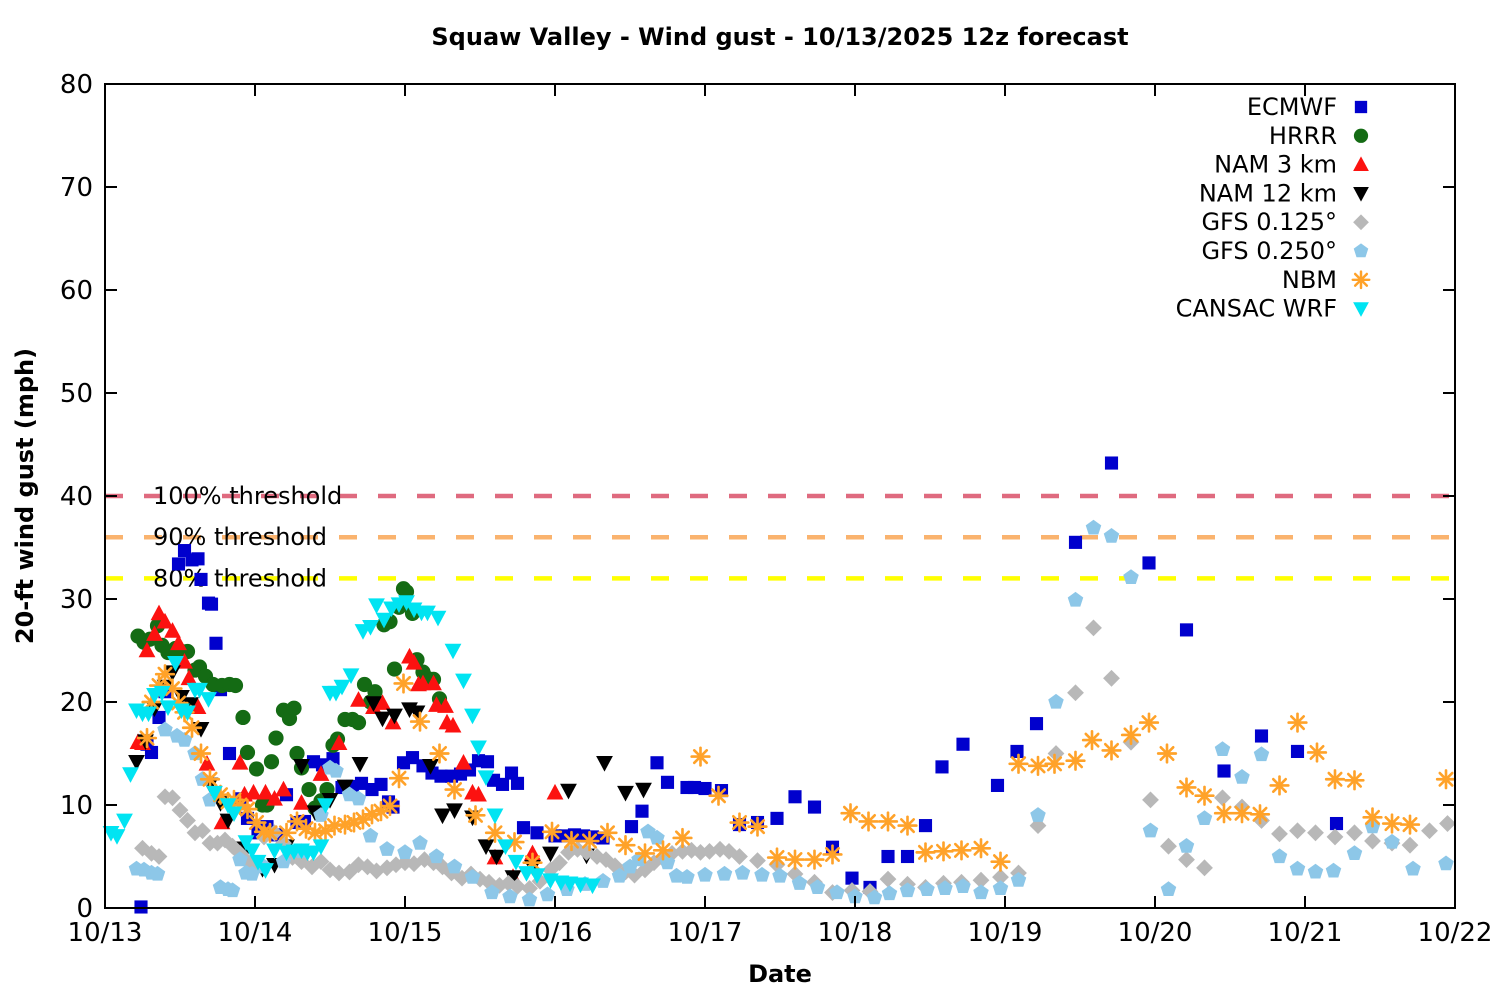 The width and height of the screenshot is (1500, 1000). Describe the element at coordinates (1269, 251) in the screenshot. I see `legend-label: GFS 0.250°` at that location.